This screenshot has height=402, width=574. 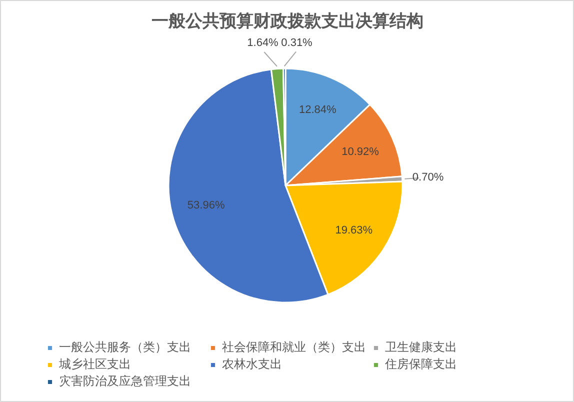 What do you see at coordinates (421, 364) in the screenshot?
I see `legend-label: 住房保障支出` at bounding box center [421, 364].